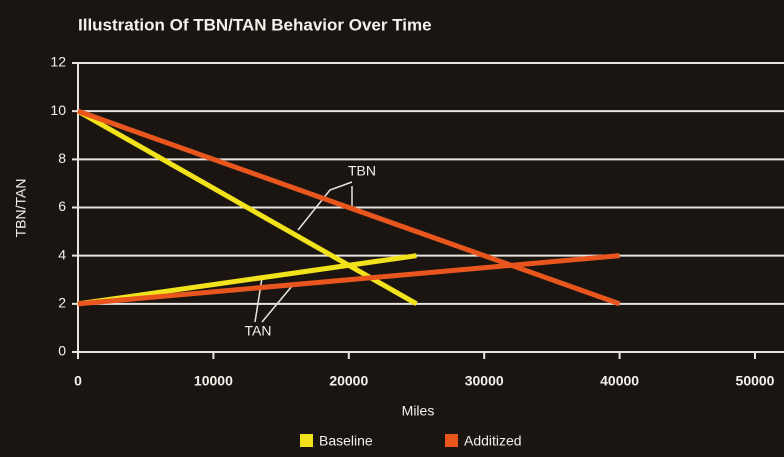 This screenshot has width=784, height=457. I want to click on x-tick-label: 10000, so click(213, 381).